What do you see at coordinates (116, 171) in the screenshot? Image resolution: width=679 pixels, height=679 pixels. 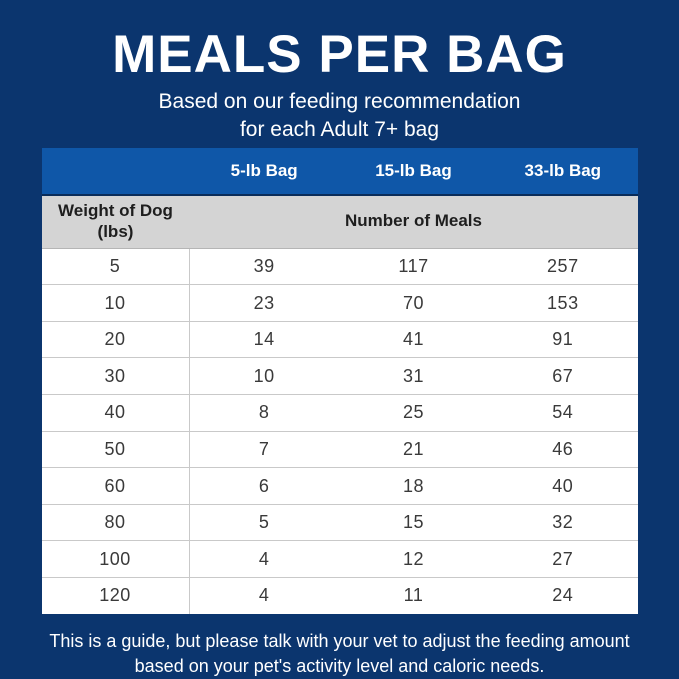 I see `empty-corner-cell` at bounding box center [116, 171].